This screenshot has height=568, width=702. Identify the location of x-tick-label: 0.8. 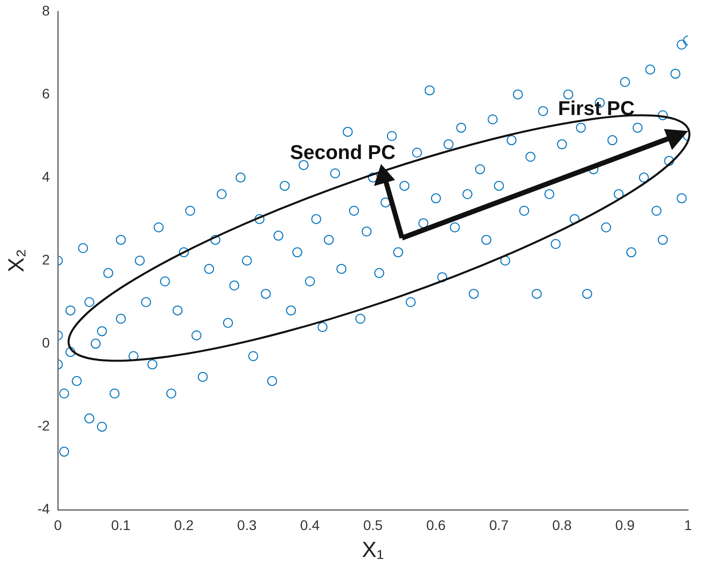
(562, 525).